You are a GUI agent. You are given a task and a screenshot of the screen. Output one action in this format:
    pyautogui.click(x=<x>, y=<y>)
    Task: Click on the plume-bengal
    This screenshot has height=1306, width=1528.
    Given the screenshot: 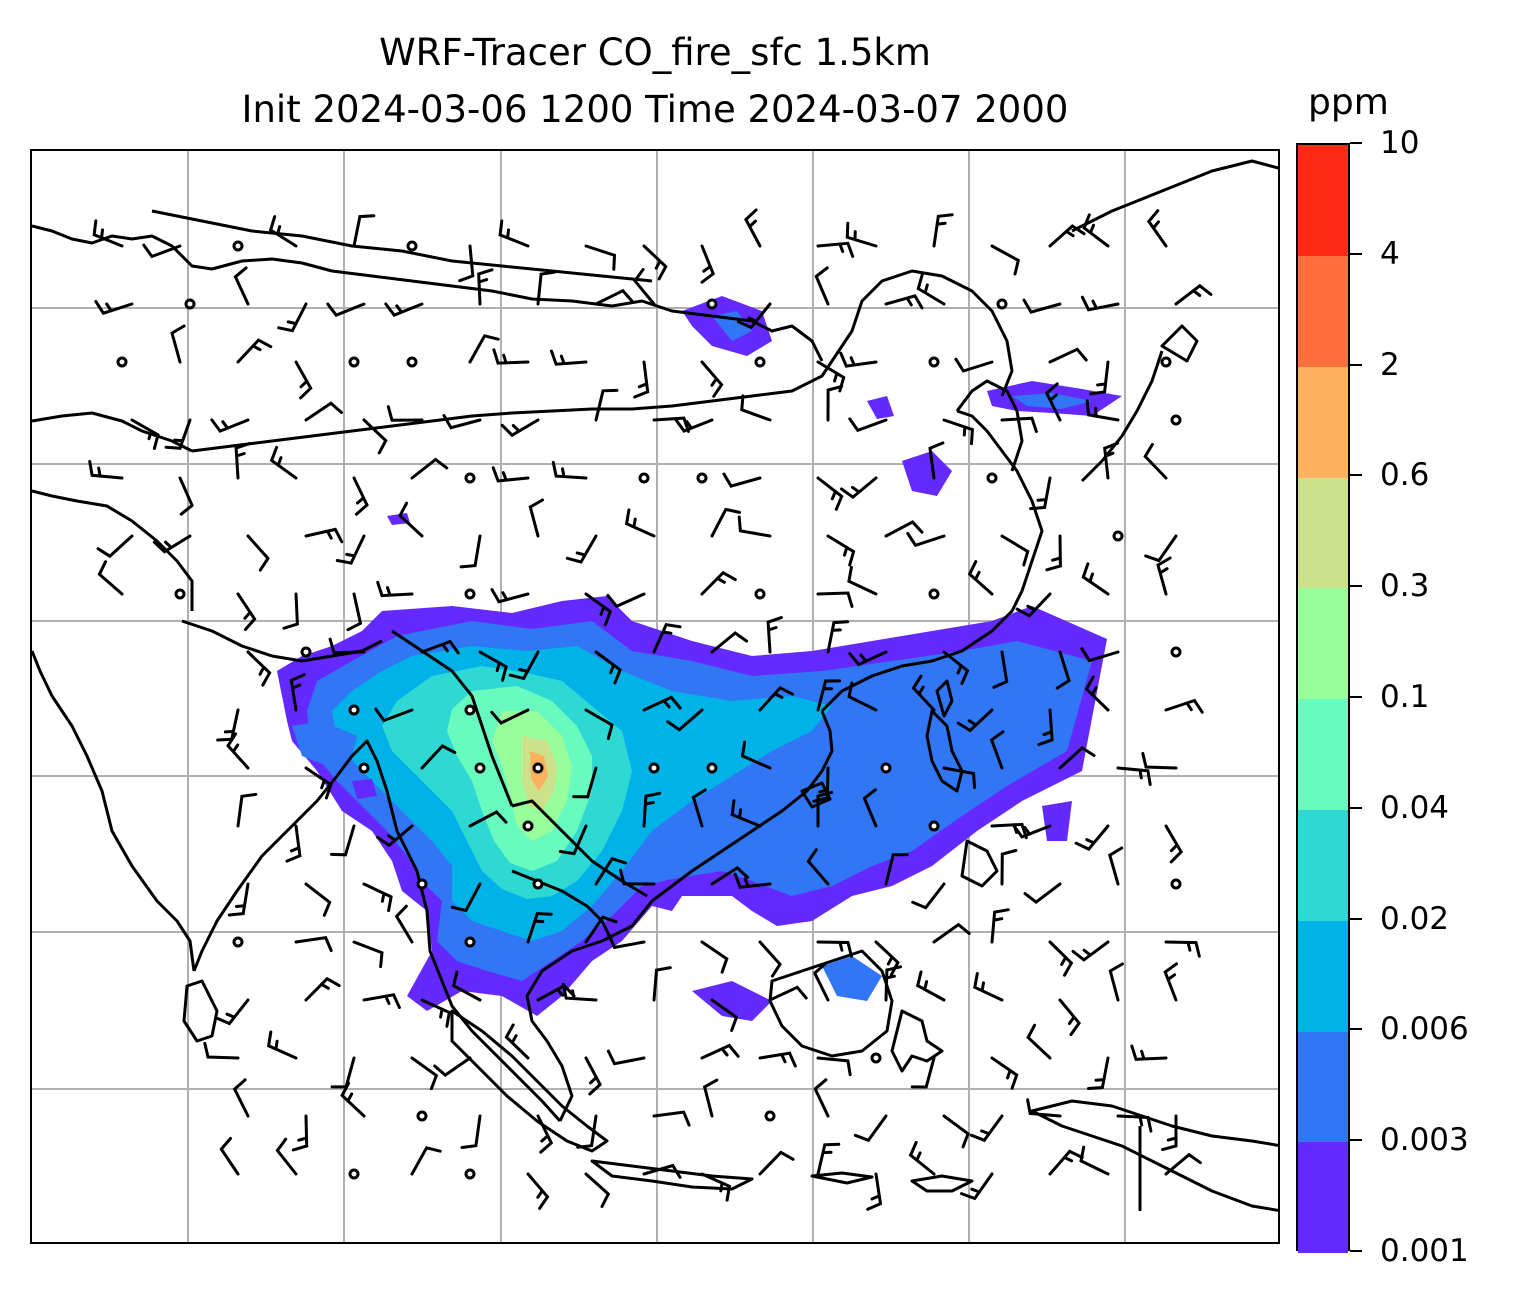 What is the action you would take?
    pyautogui.click(x=324, y=743)
    